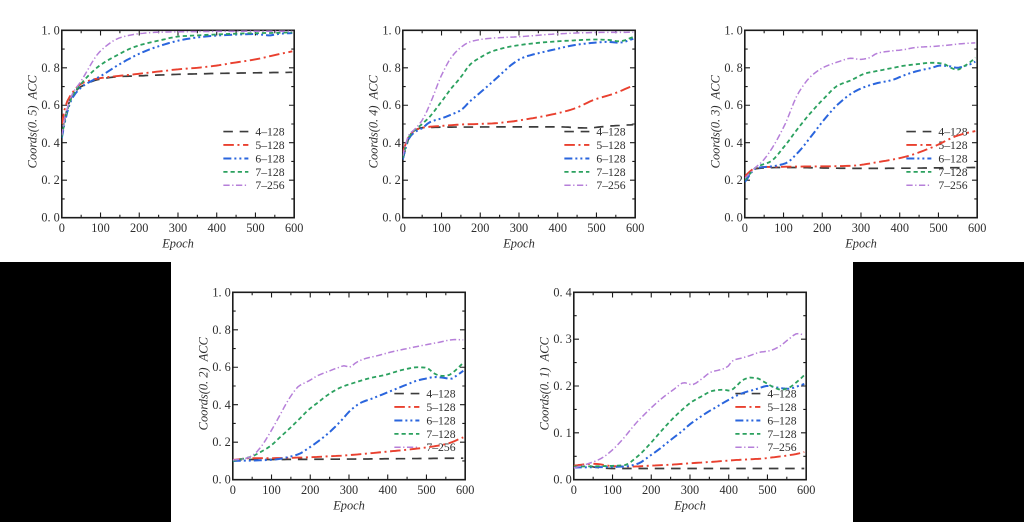 This screenshot has height=523, width=1024. Describe the element at coordinates (715, 121) in the screenshot. I see `svg-text: Coords(0. 3) ACC` at that location.